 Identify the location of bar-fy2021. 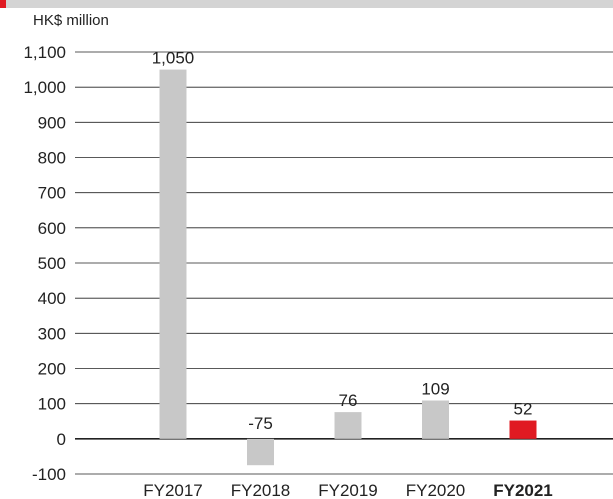
(523, 429).